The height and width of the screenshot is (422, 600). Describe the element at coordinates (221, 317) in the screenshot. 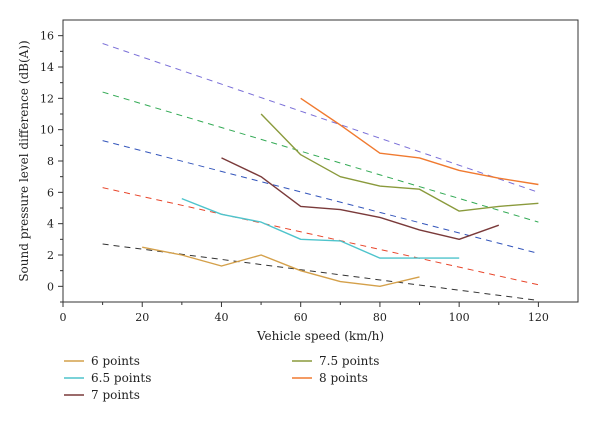

I see `x-tick-label: 40` at that location.